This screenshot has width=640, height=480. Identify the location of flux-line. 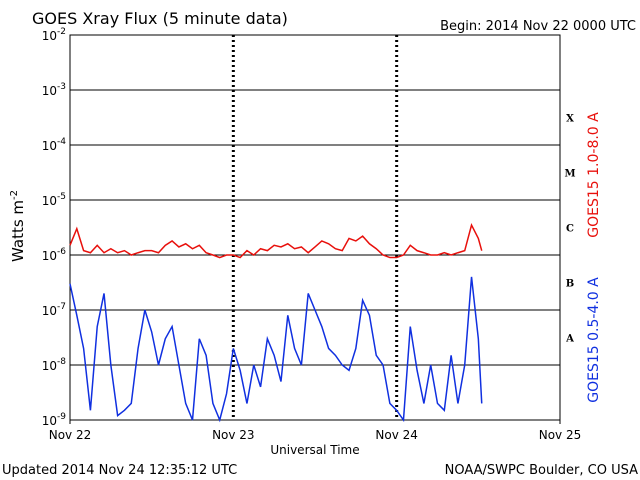
(276, 240).